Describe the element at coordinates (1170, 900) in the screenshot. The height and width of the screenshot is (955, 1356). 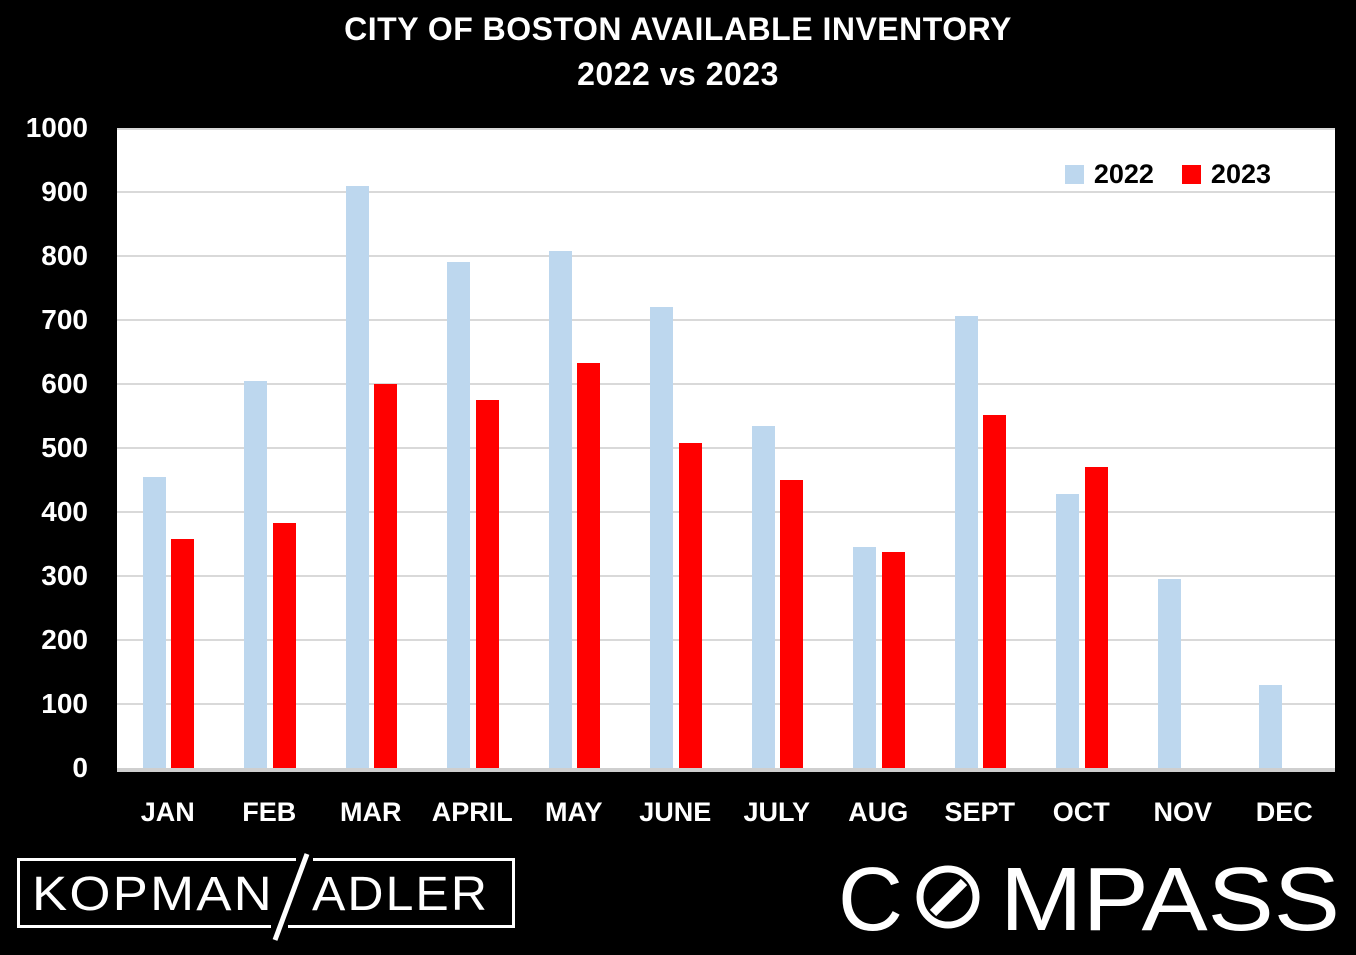
I see `compass-mpass-text: MPASS` at that location.